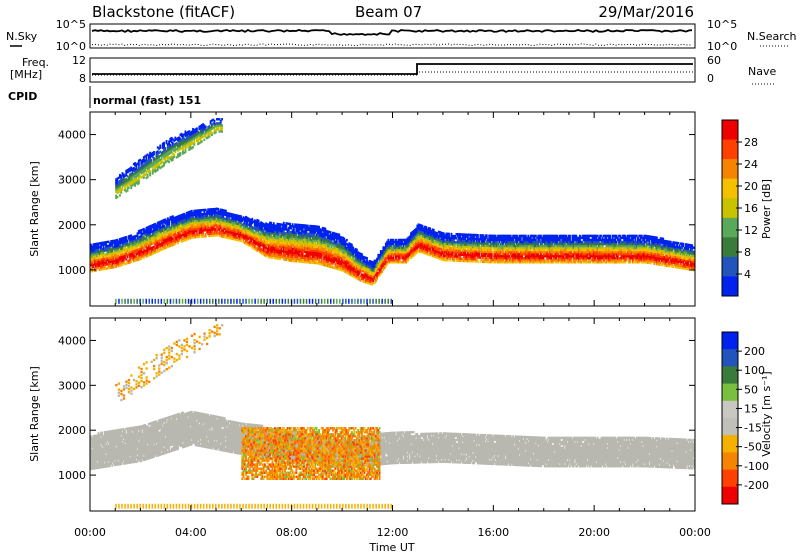  I want to click on power-cell-2001, so click(280, 238).